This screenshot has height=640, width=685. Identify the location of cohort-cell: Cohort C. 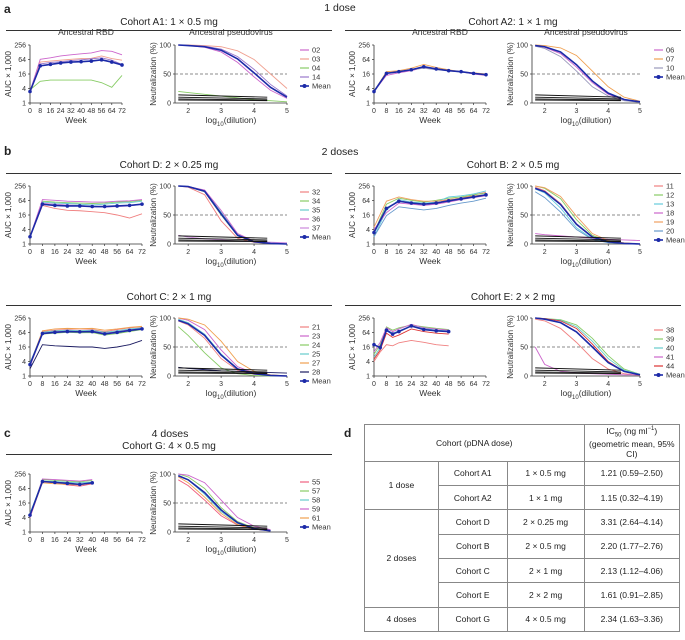
(472, 570).